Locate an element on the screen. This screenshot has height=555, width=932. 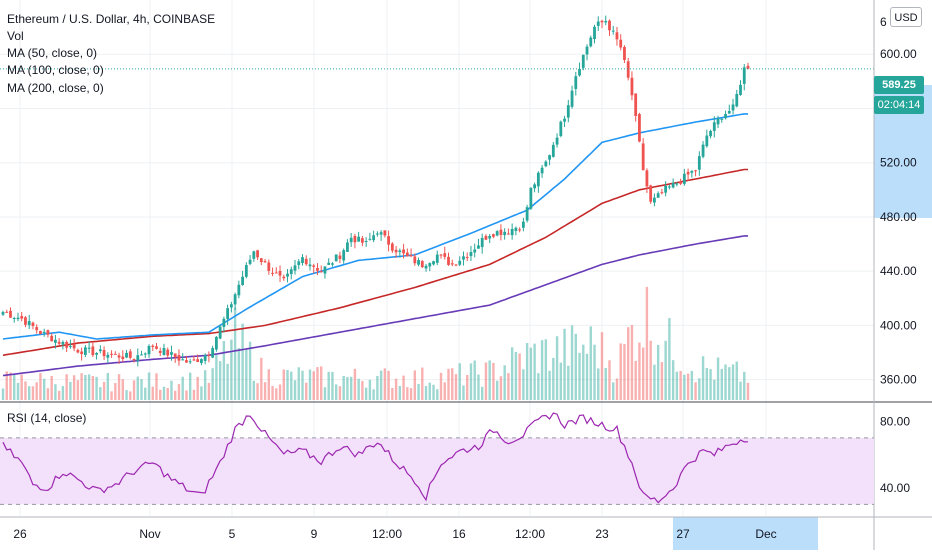
indicator-ma100: MA (100, close, 0) is located at coordinates (55, 70).